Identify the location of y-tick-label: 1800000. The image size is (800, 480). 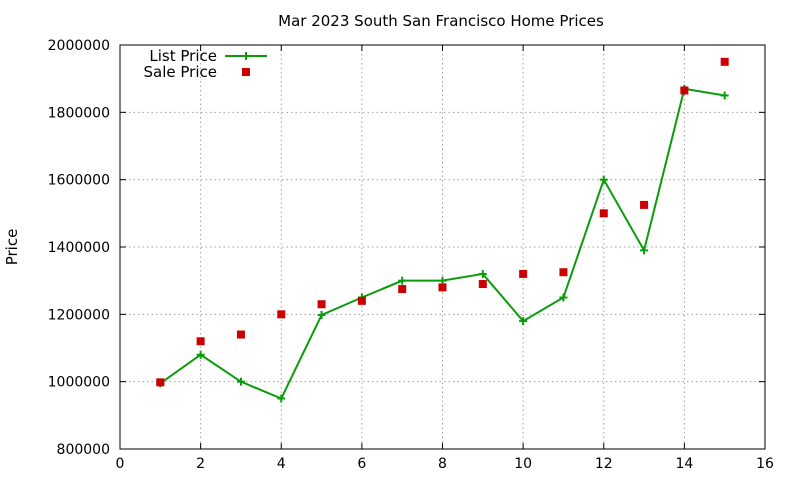
(79, 113).